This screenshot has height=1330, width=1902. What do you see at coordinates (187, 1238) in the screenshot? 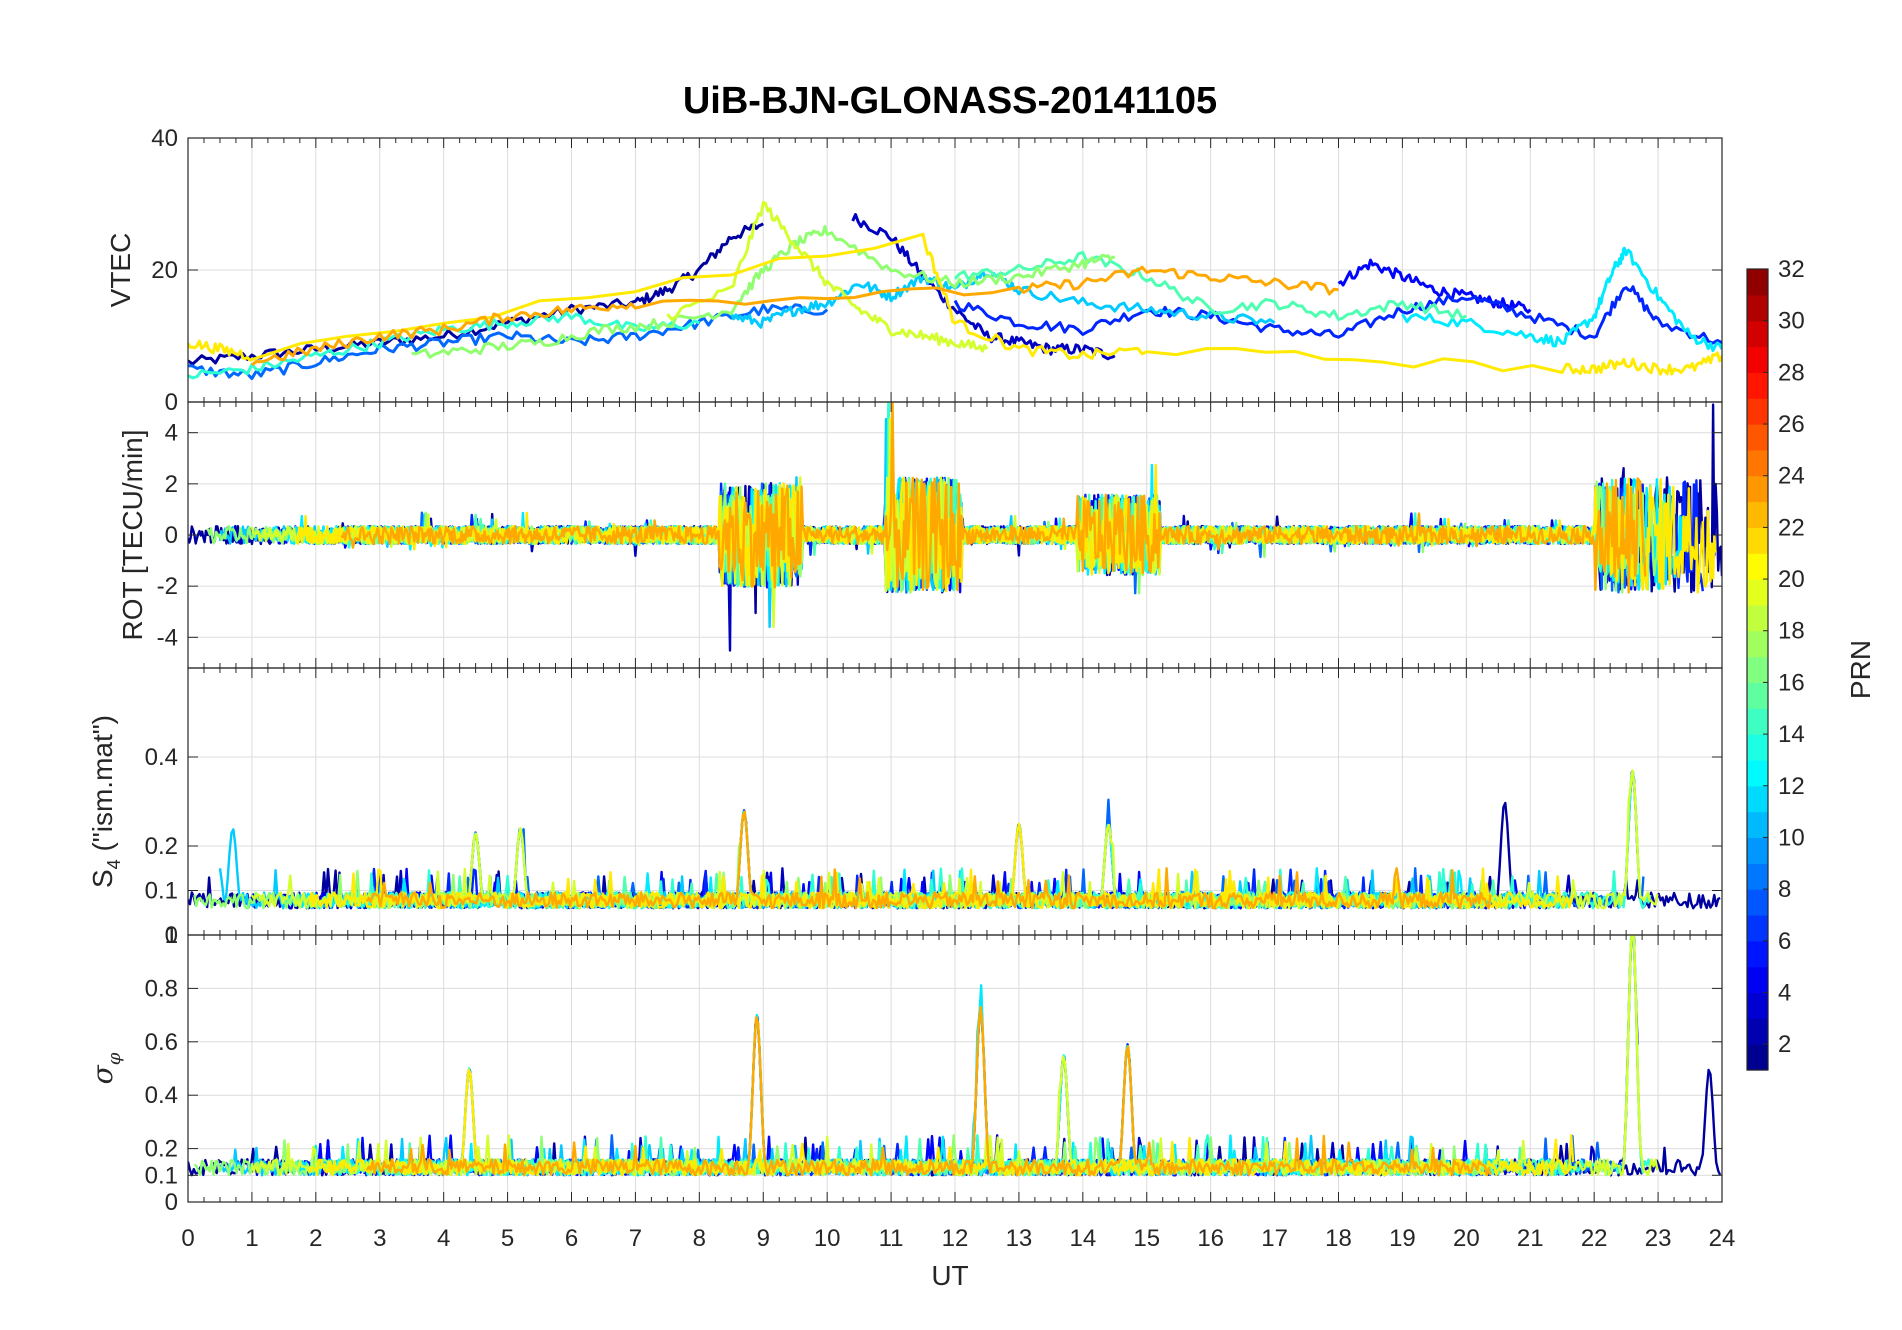
I see `x-tick-label: 0` at bounding box center [187, 1238].